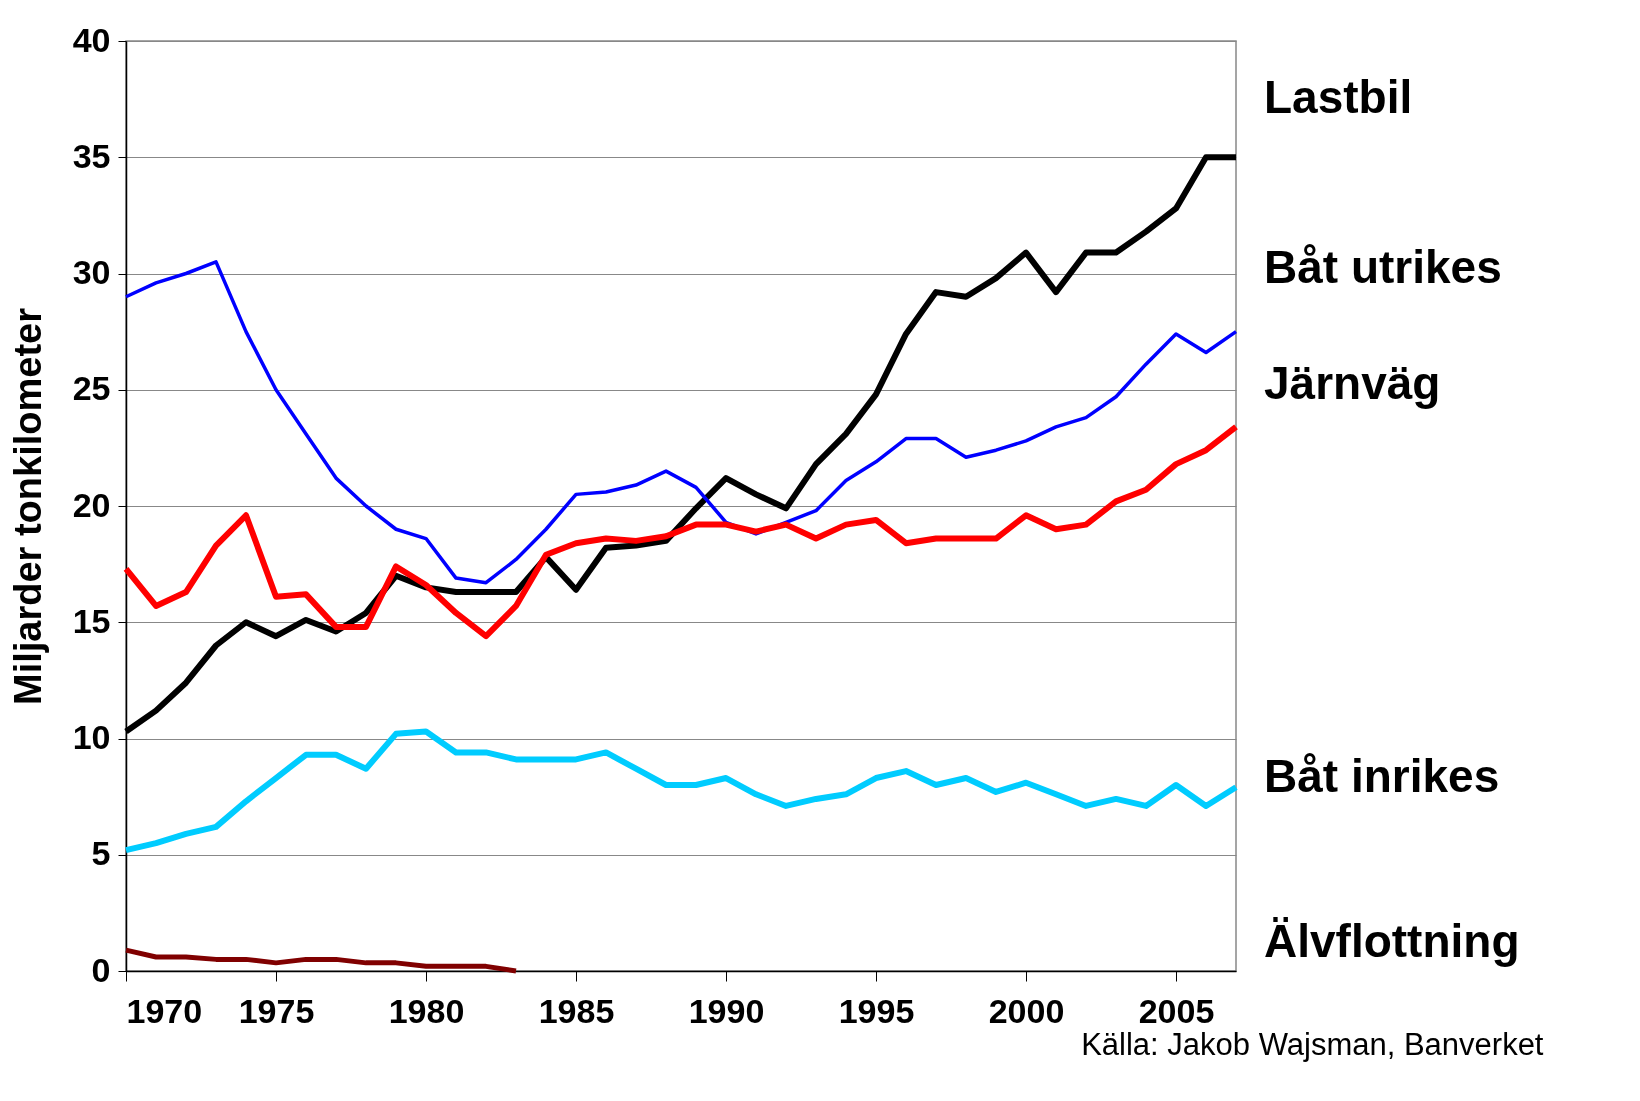 Image resolution: width=1640 pixels, height=1101 pixels. Describe the element at coordinates (876, 1010) in the screenshot. I see `x-tick-label: 1995` at that location.